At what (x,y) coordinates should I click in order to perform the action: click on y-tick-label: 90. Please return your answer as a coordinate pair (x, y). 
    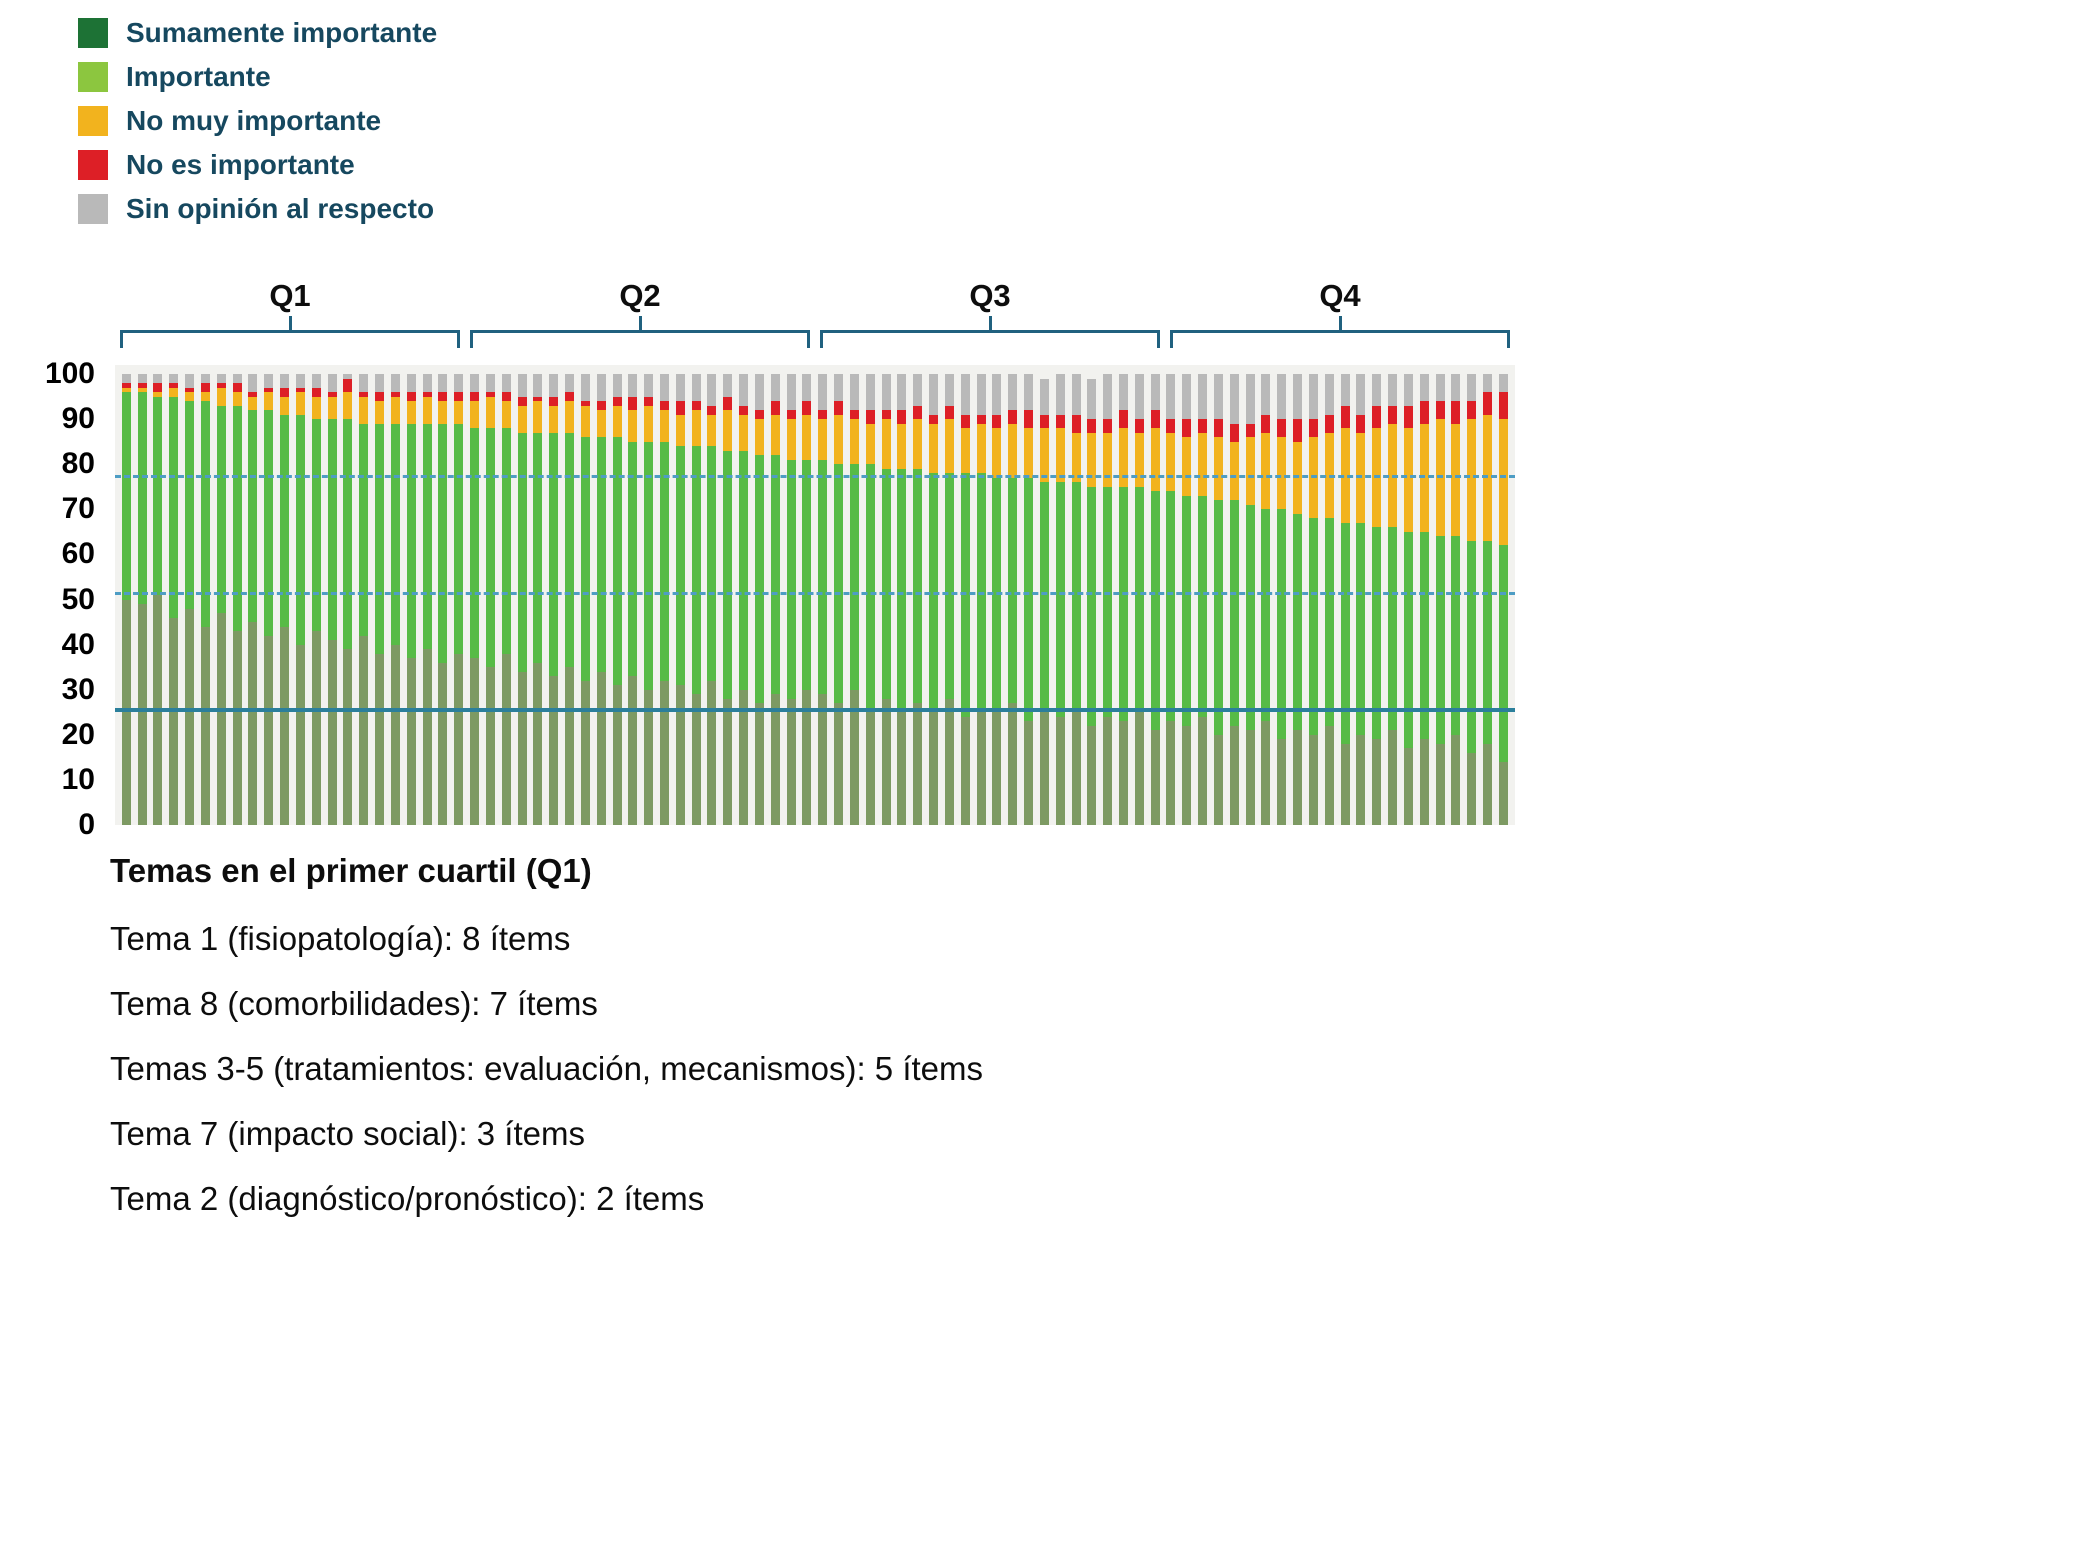
    Looking at the image, I should click on (78, 419).